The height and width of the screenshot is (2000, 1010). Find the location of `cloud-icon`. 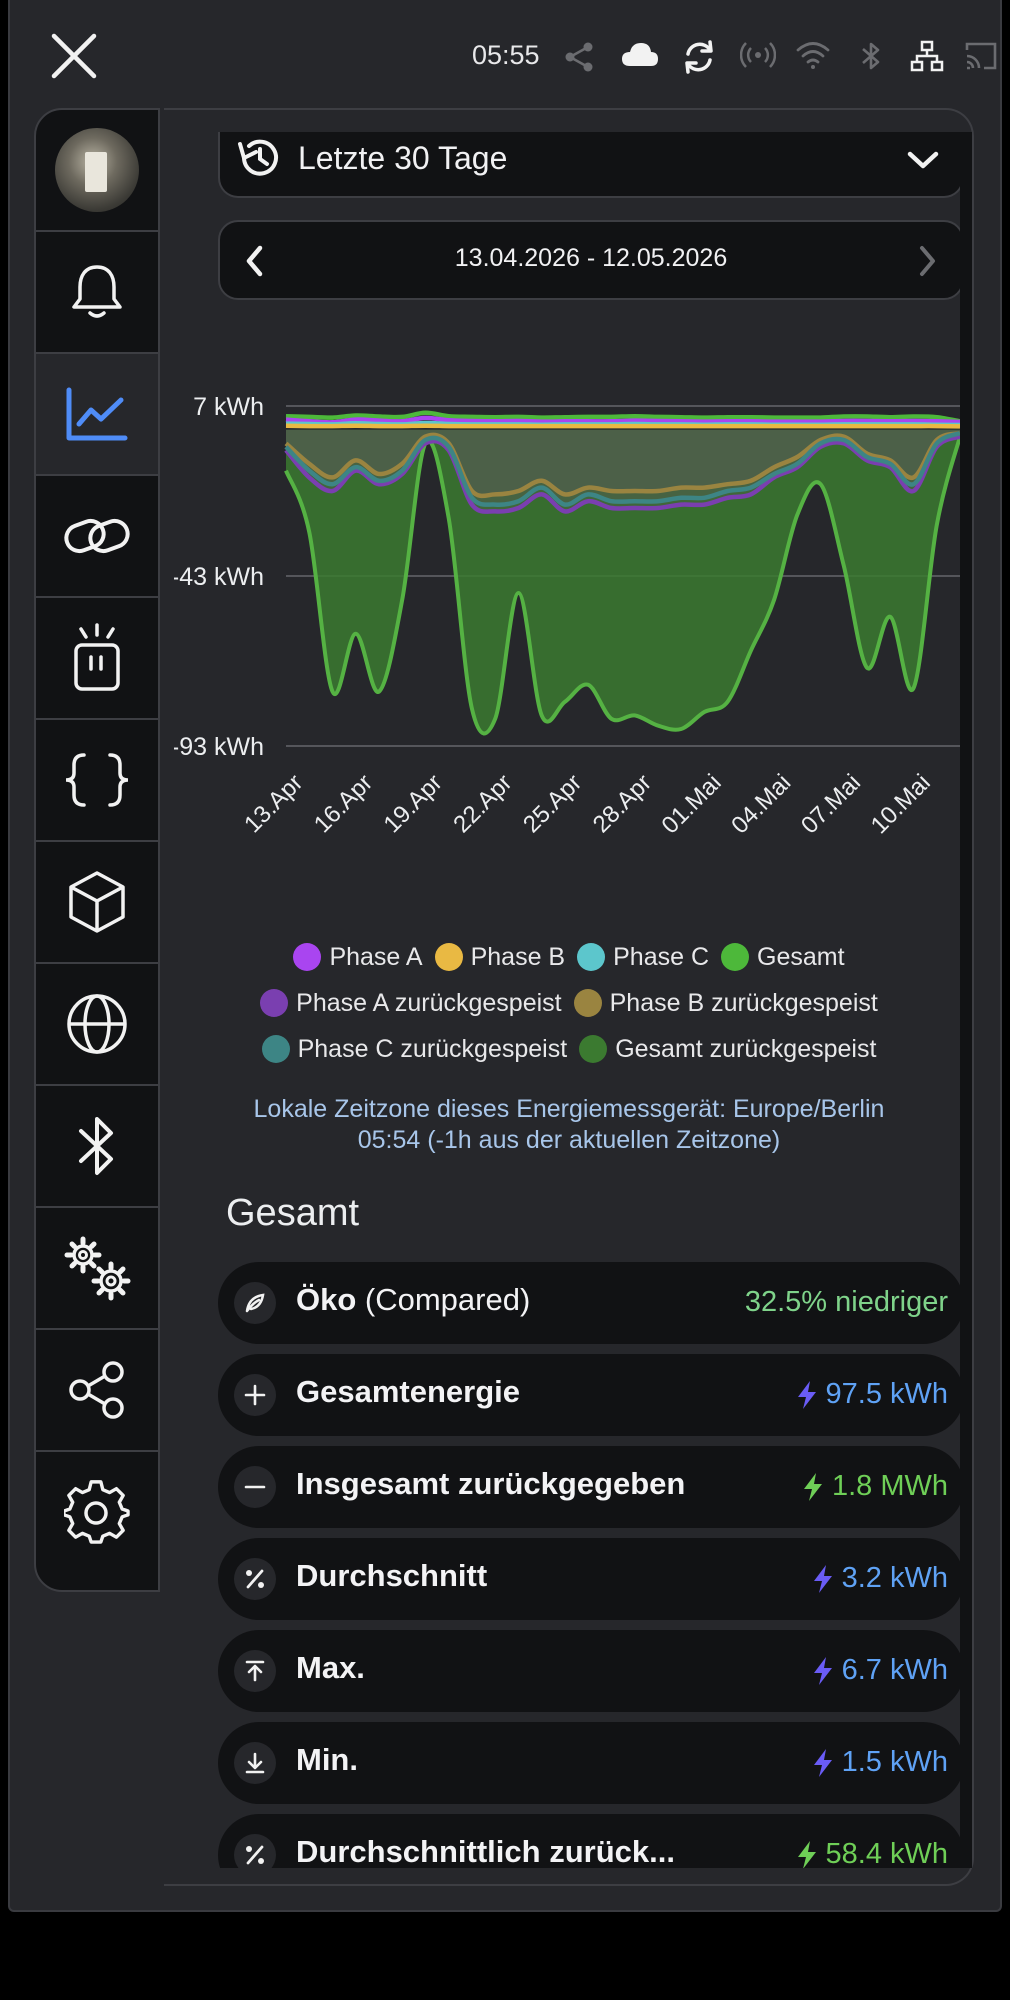

cloud-icon is located at coordinates (640, 54).